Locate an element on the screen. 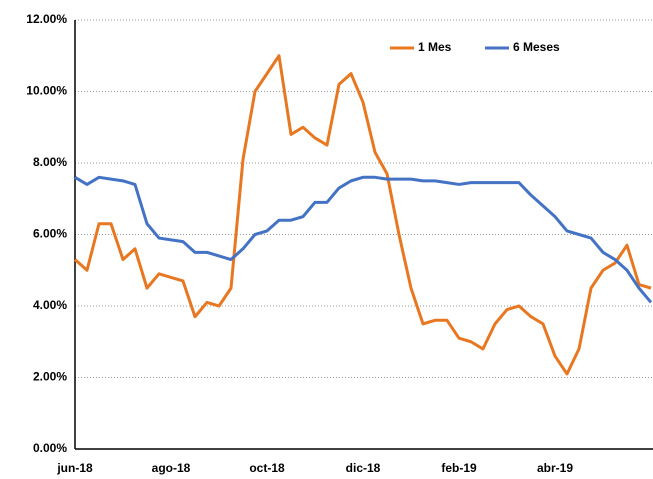  y-tick-label: 2.00% is located at coordinates (50, 377).